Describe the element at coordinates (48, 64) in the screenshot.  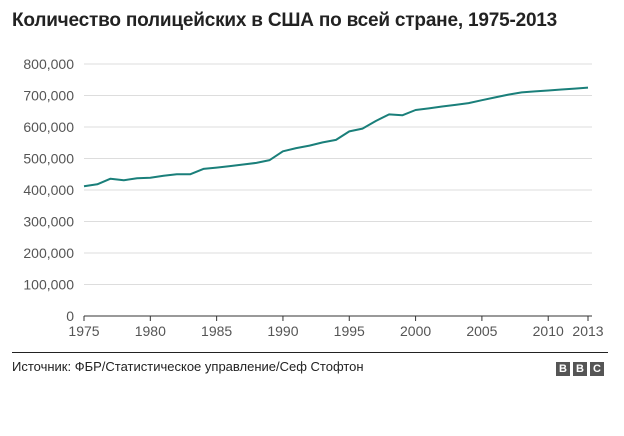
I see `y-tick-label: 800,000` at that location.